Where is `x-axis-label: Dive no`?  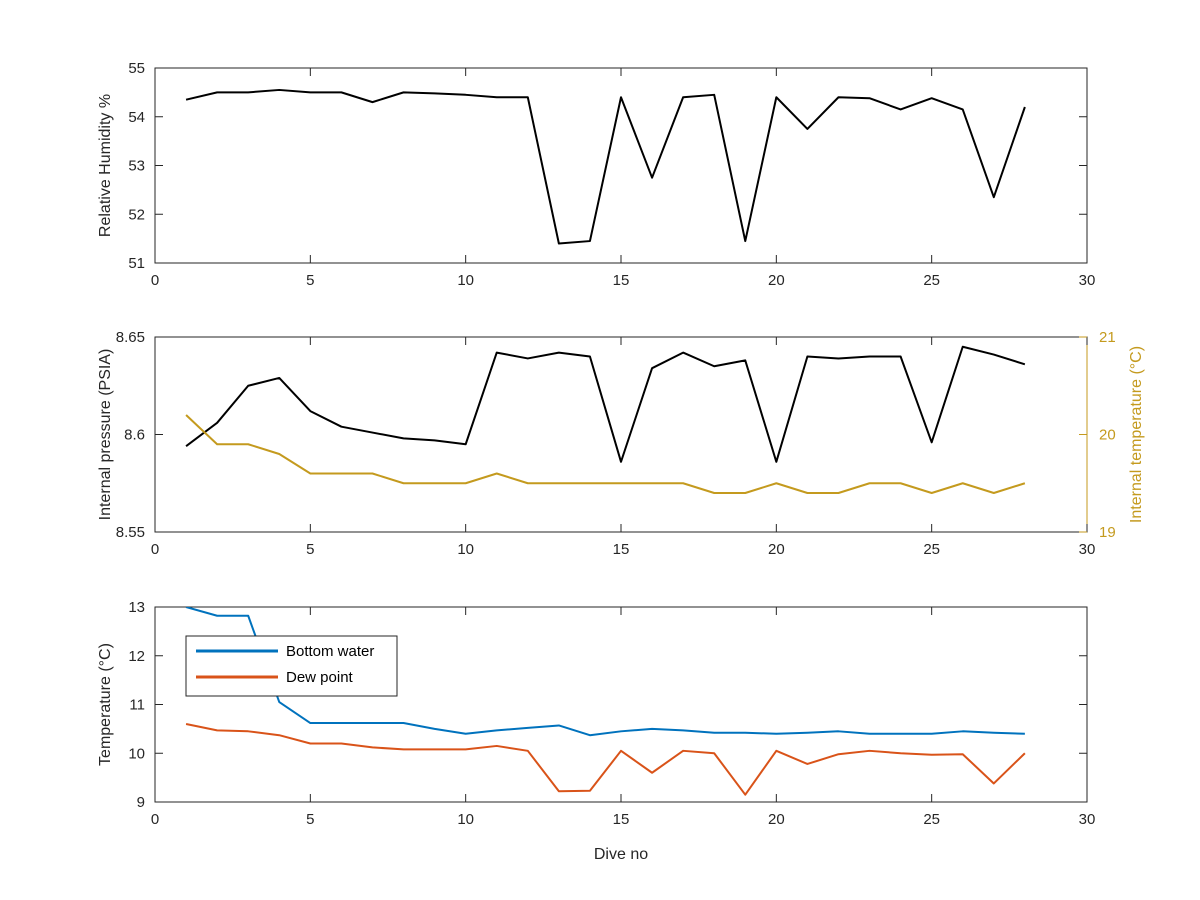
x-axis-label: Dive no is located at coordinates (621, 854).